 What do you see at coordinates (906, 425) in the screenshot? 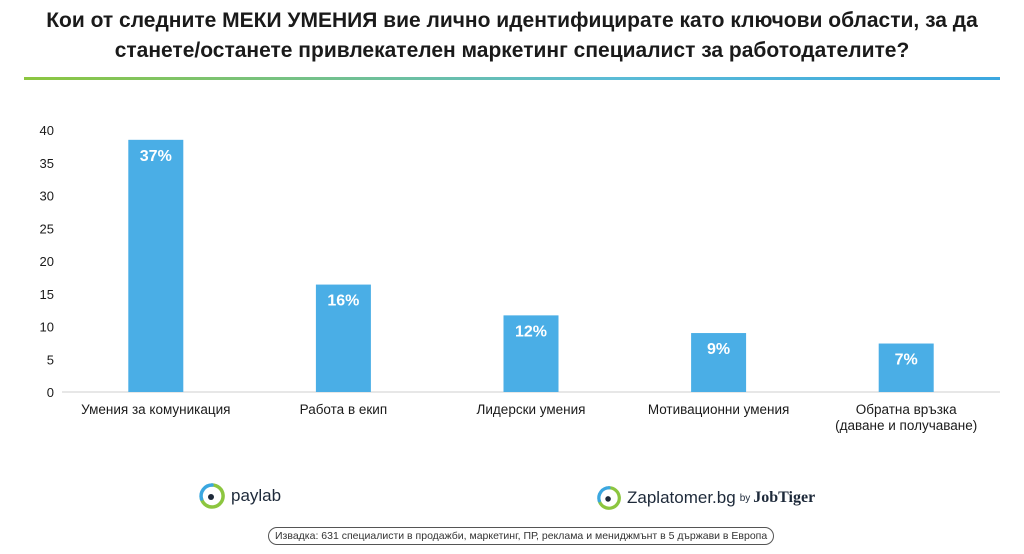
I see `x-tick-label: (даване и получаване)` at bounding box center [906, 425].